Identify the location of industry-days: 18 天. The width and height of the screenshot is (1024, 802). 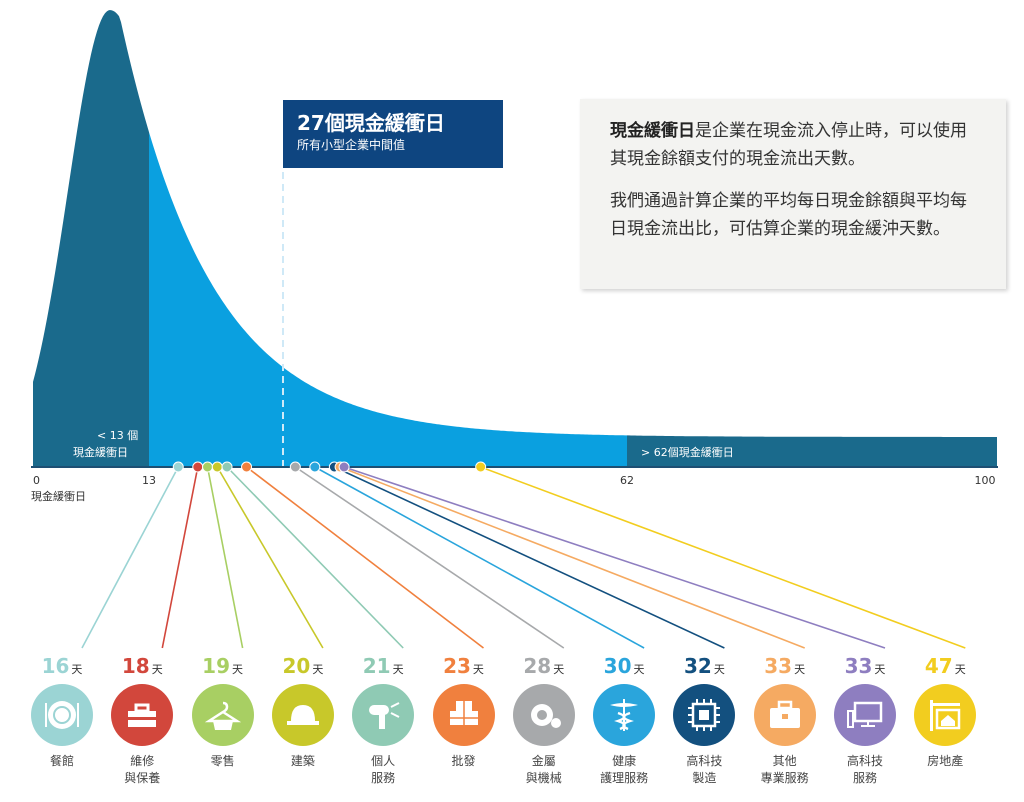
(142, 666).